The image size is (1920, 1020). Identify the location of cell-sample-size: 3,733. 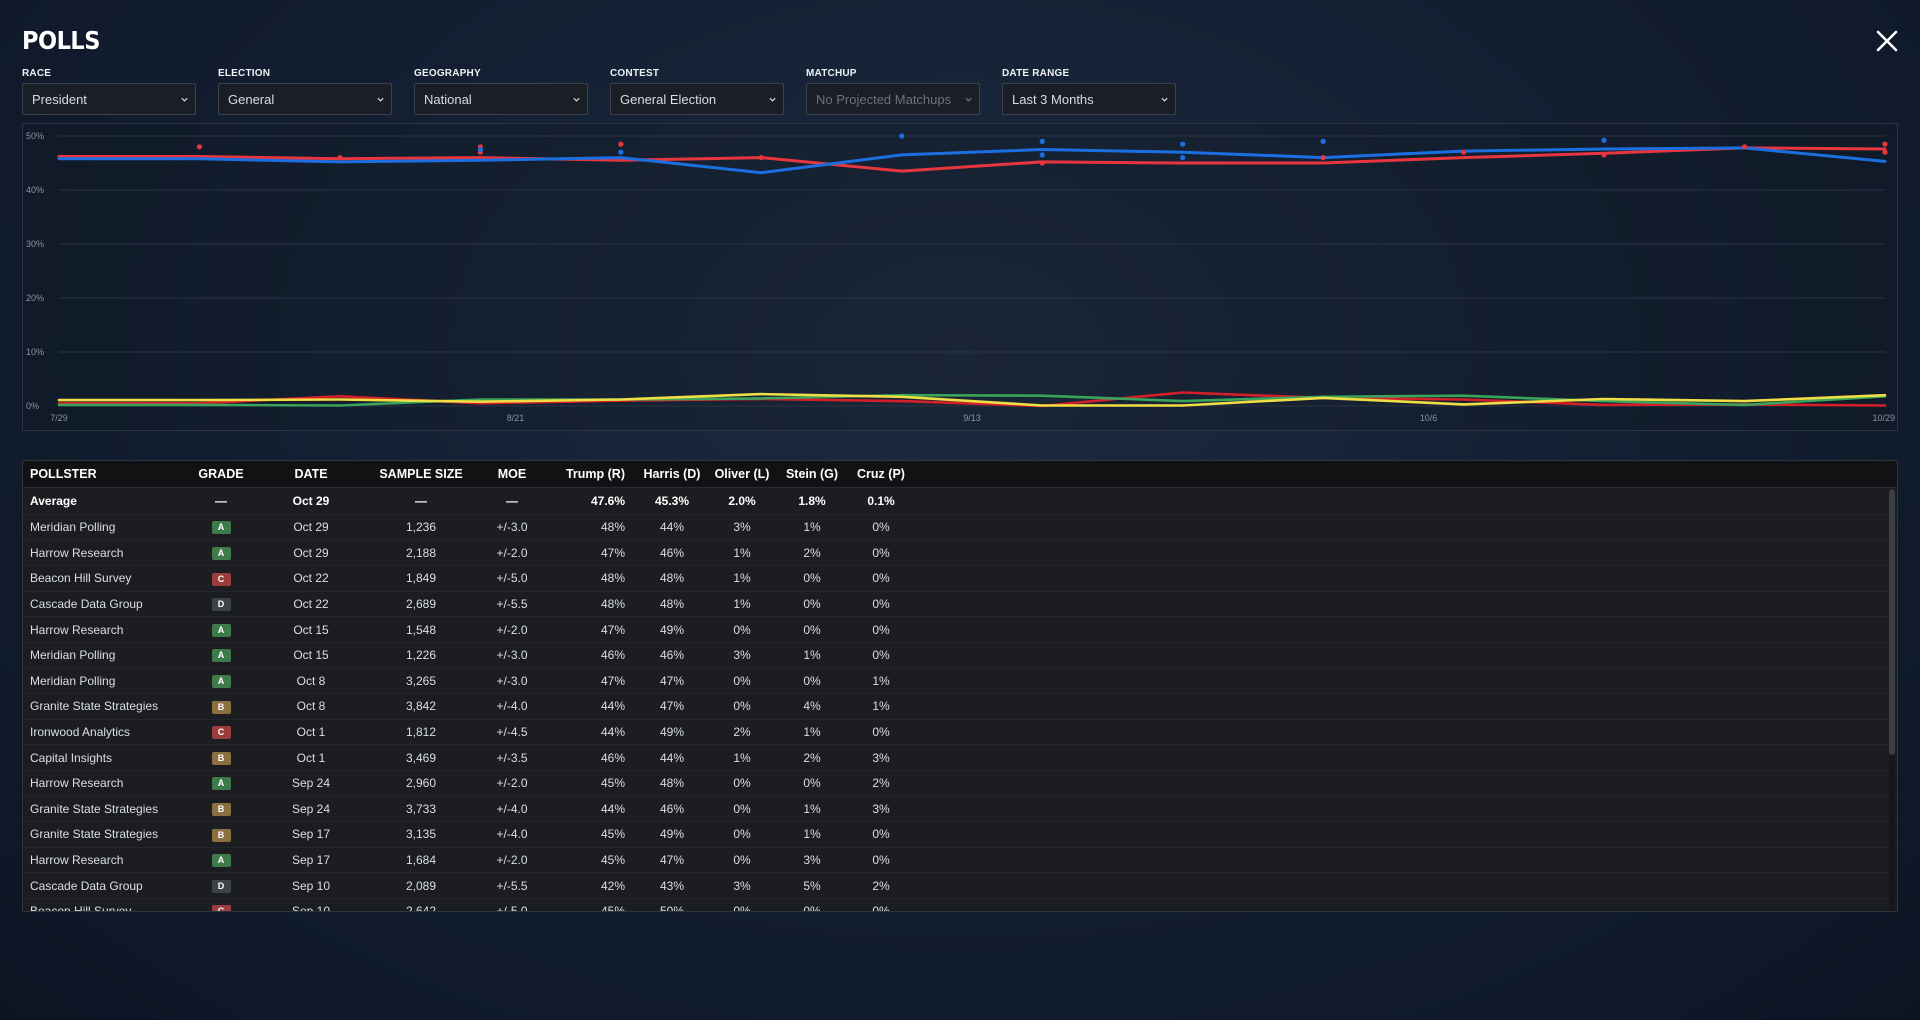
(421, 808).